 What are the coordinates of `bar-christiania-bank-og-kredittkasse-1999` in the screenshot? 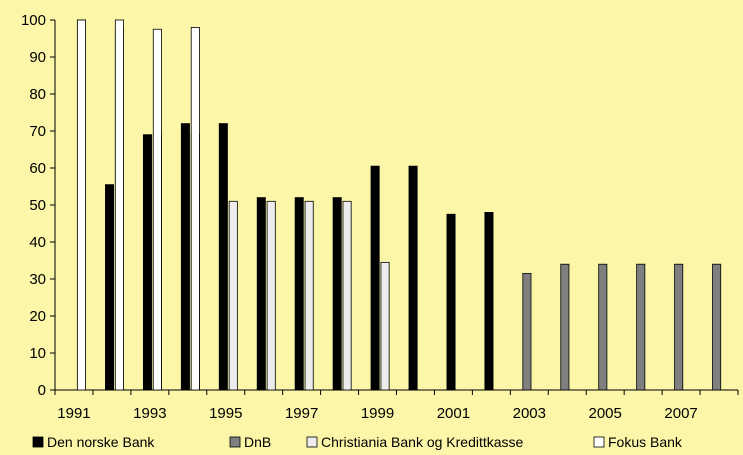 It's located at (385, 326).